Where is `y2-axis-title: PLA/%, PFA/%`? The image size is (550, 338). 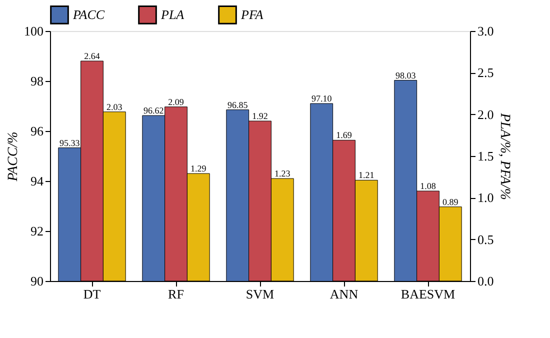 y2-axis-title: PLA/%, PFA/% is located at coordinates (504, 156).